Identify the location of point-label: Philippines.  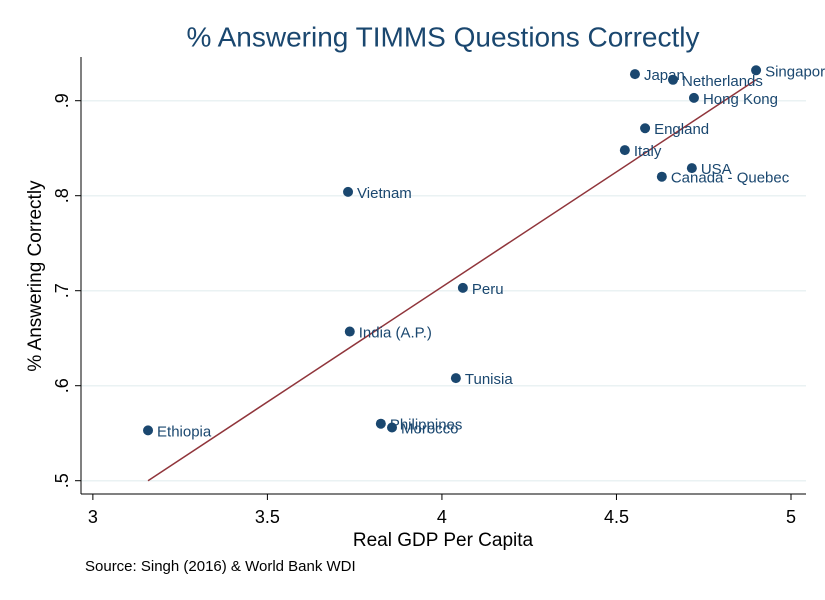
(426, 425).